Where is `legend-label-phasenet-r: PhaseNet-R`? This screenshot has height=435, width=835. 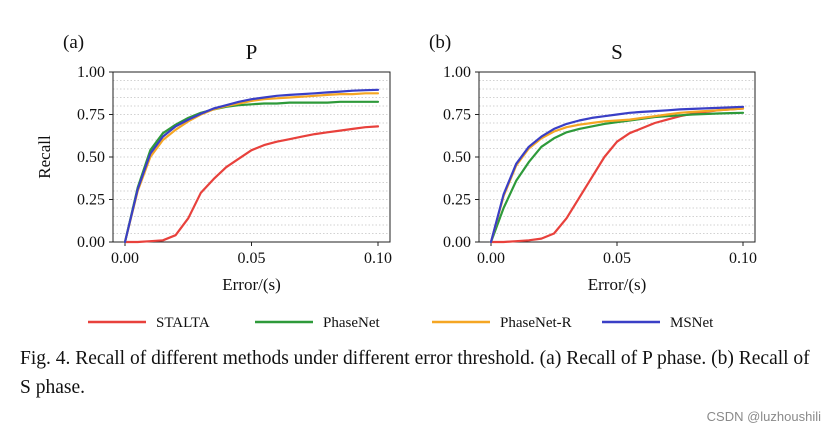 legend-label-phasenet-r: PhaseNet-R is located at coordinates (536, 323).